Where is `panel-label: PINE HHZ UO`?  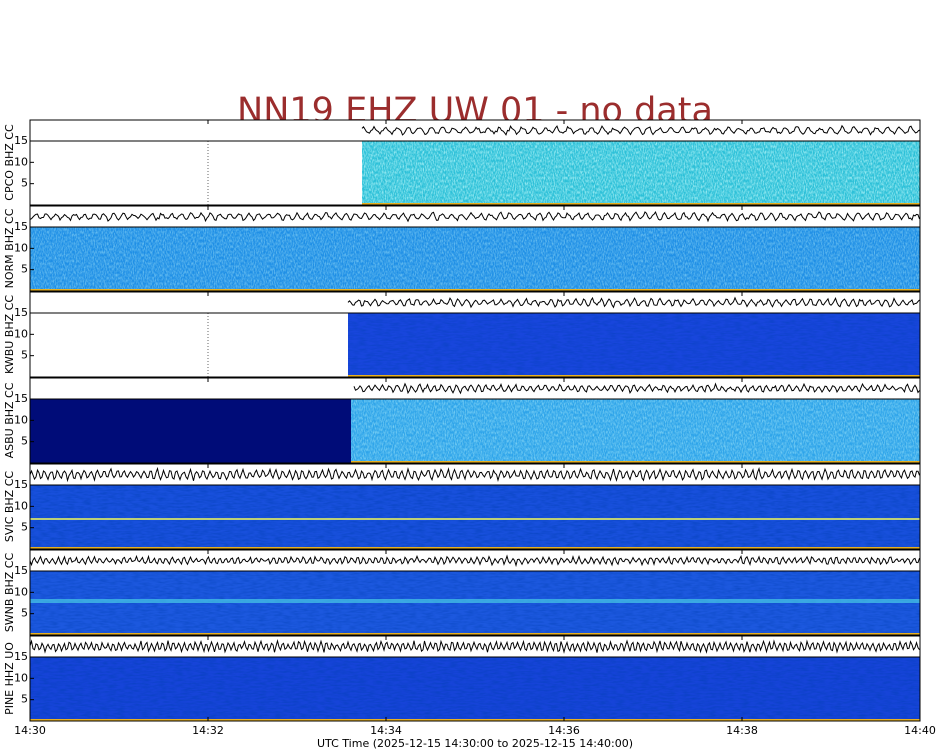
panel-label: PINE HHZ UO is located at coordinates (9, 678).